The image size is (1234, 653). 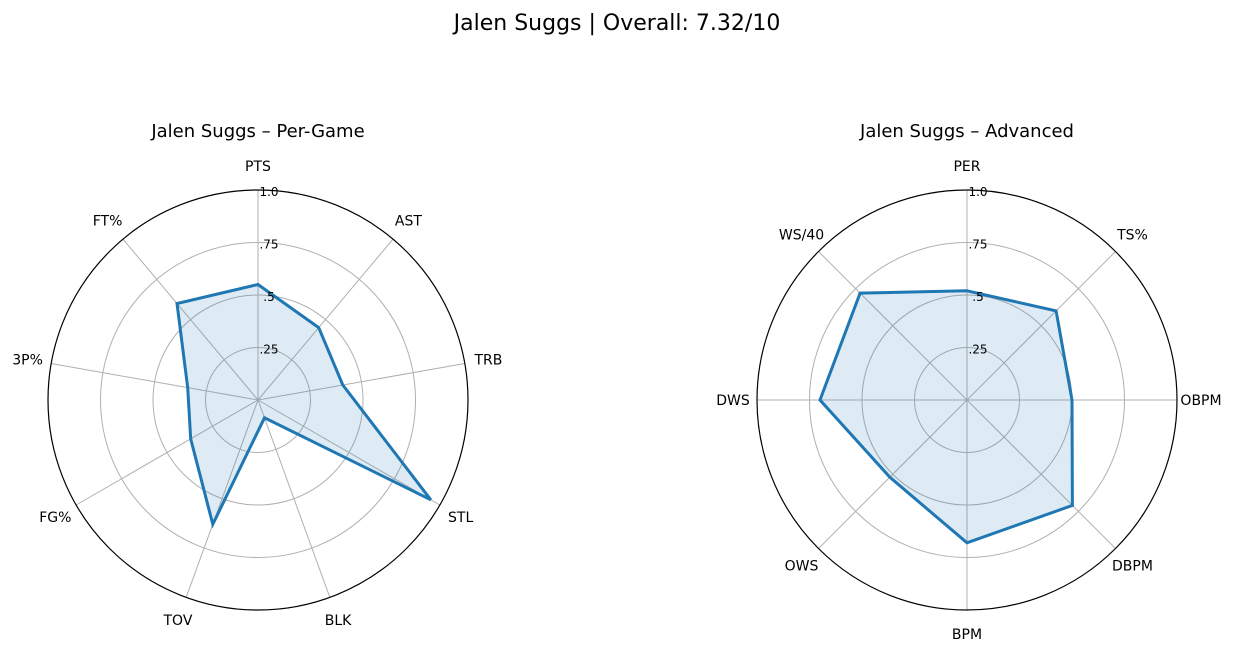 What do you see at coordinates (733, 401) in the screenshot?
I see `axis-label-dws: DWS` at bounding box center [733, 401].